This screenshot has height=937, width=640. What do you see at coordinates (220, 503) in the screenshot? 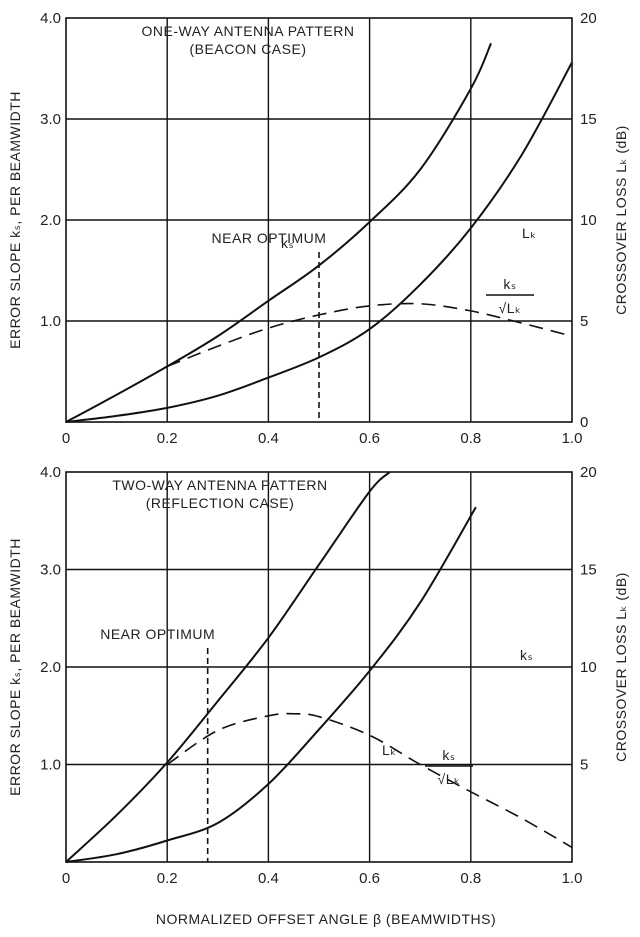
I see `chart-title-line: (REFLECTION CASE)` at bounding box center [220, 503].